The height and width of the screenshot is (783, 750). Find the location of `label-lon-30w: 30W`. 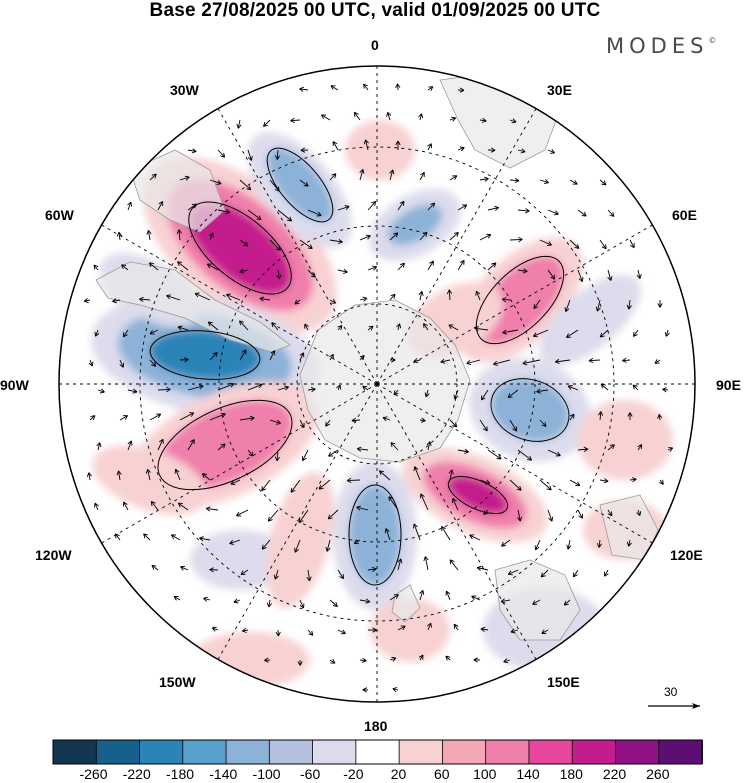

label-lon-30w: 30W is located at coordinates (184, 90).